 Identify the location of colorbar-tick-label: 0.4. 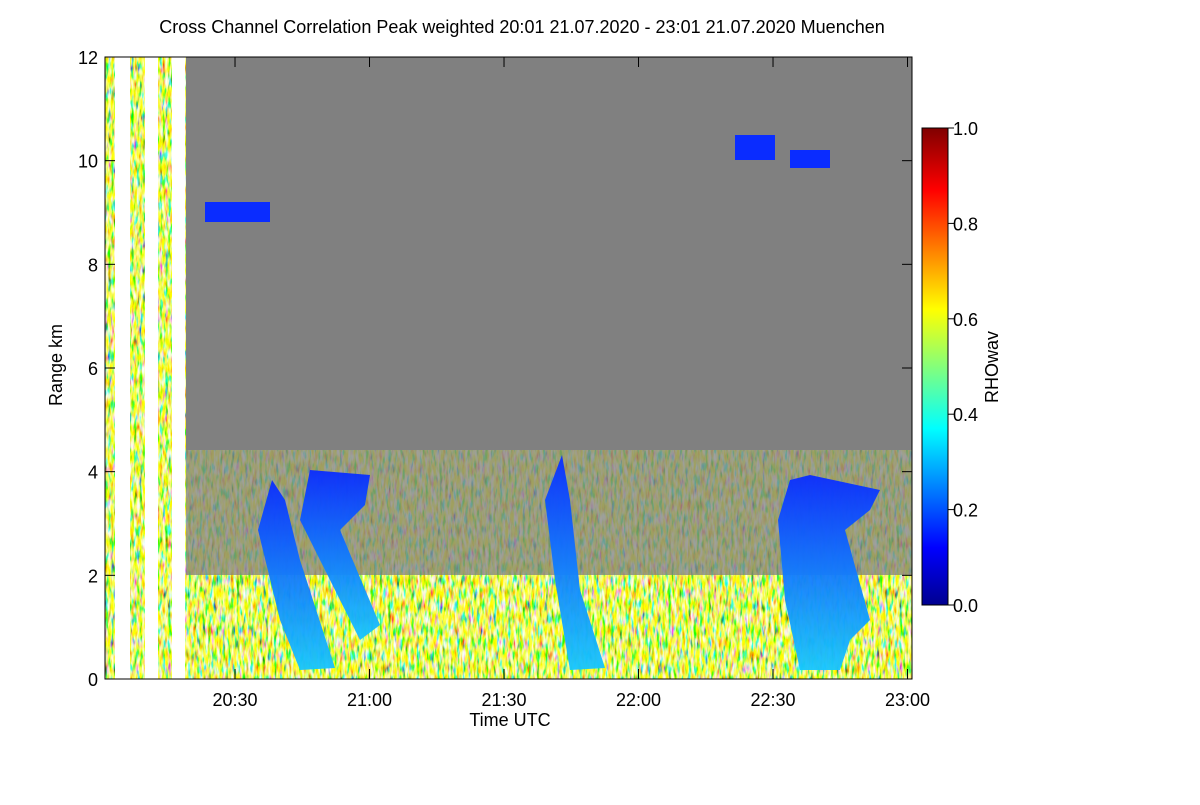
(965, 415).